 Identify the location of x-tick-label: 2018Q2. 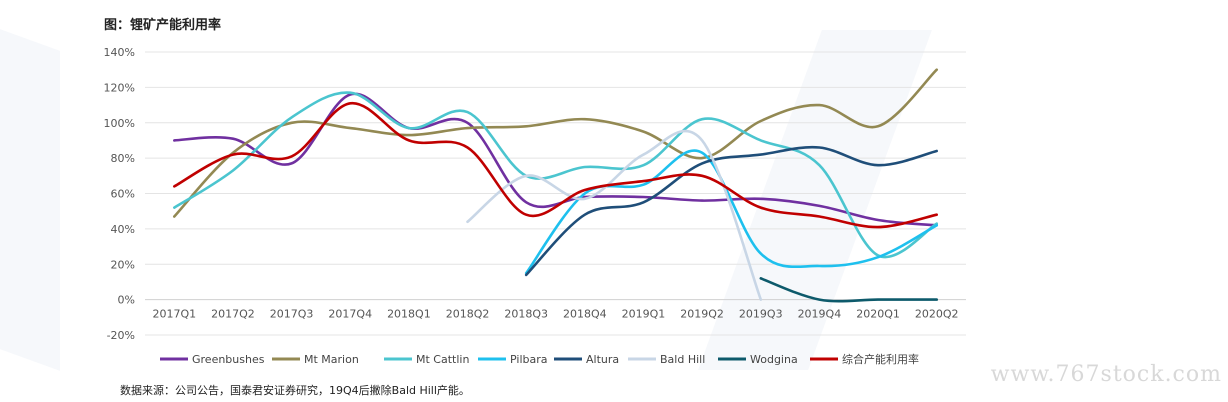
(468, 314).